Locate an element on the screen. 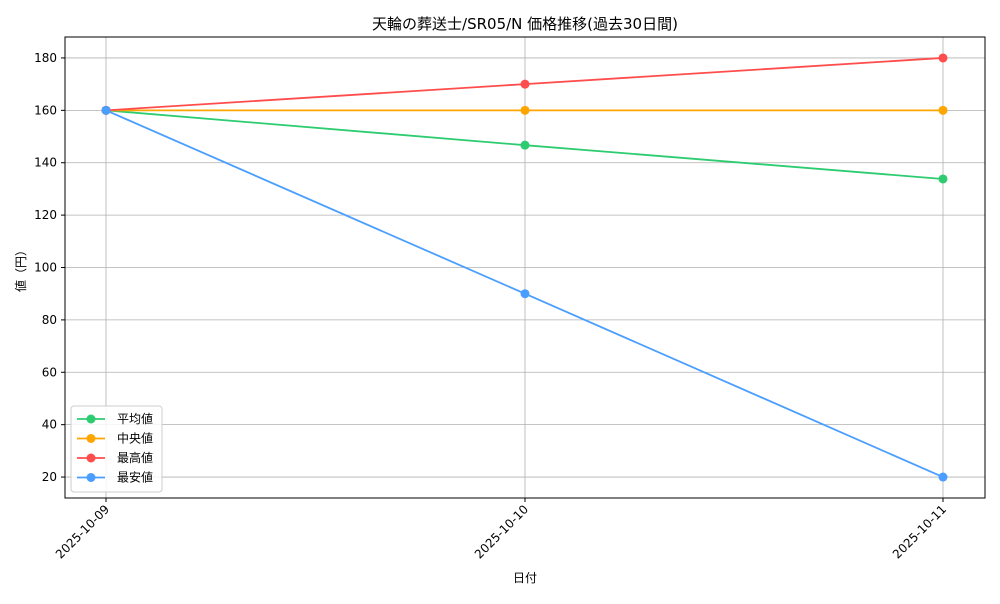  legend-box is located at coordinates (116, 449).